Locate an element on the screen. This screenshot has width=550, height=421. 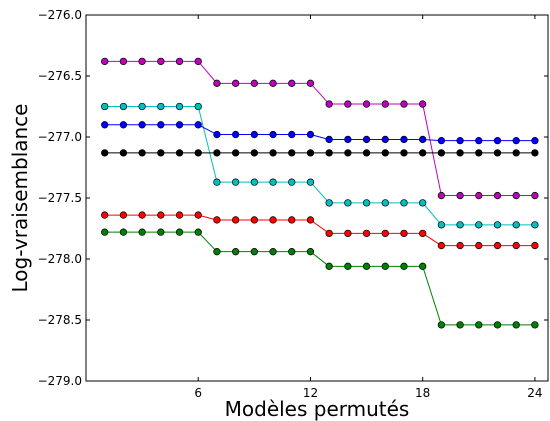
y-tick-label: −277.5 is located at coordinates (60, 198).